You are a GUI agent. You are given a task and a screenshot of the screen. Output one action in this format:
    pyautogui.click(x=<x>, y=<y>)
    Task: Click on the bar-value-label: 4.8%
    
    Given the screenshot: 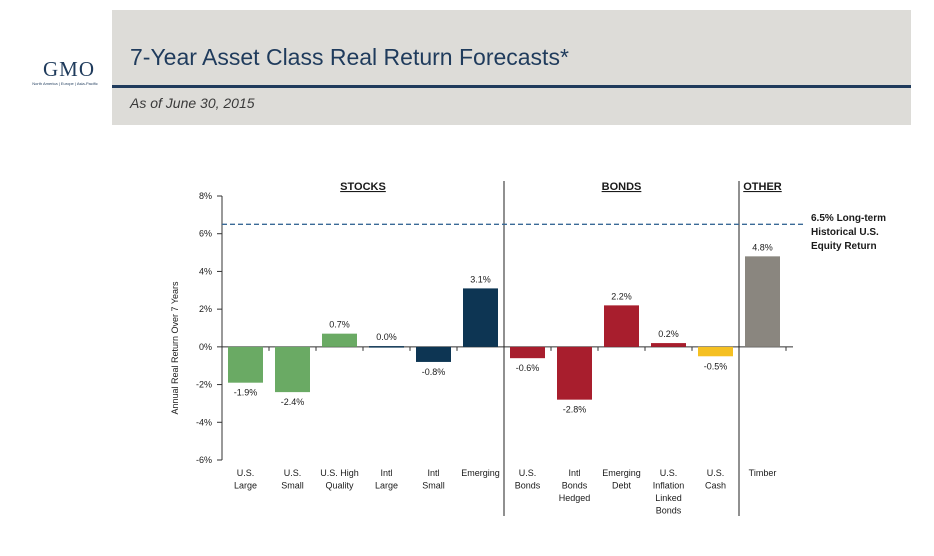 What is the action you would take?
    pyautogui.click(x=762, y=247)
    